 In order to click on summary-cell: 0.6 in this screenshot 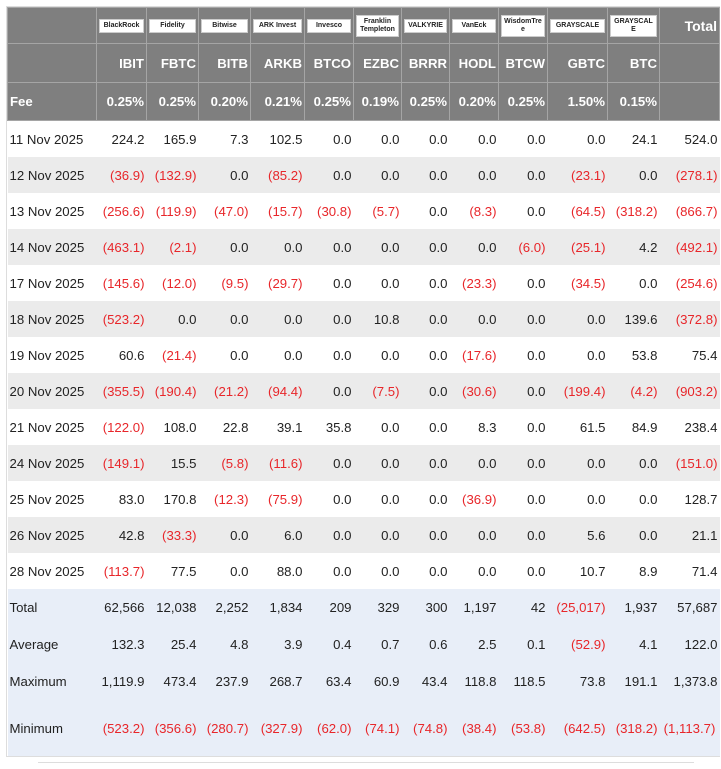, I will do `click(425, 644)`.